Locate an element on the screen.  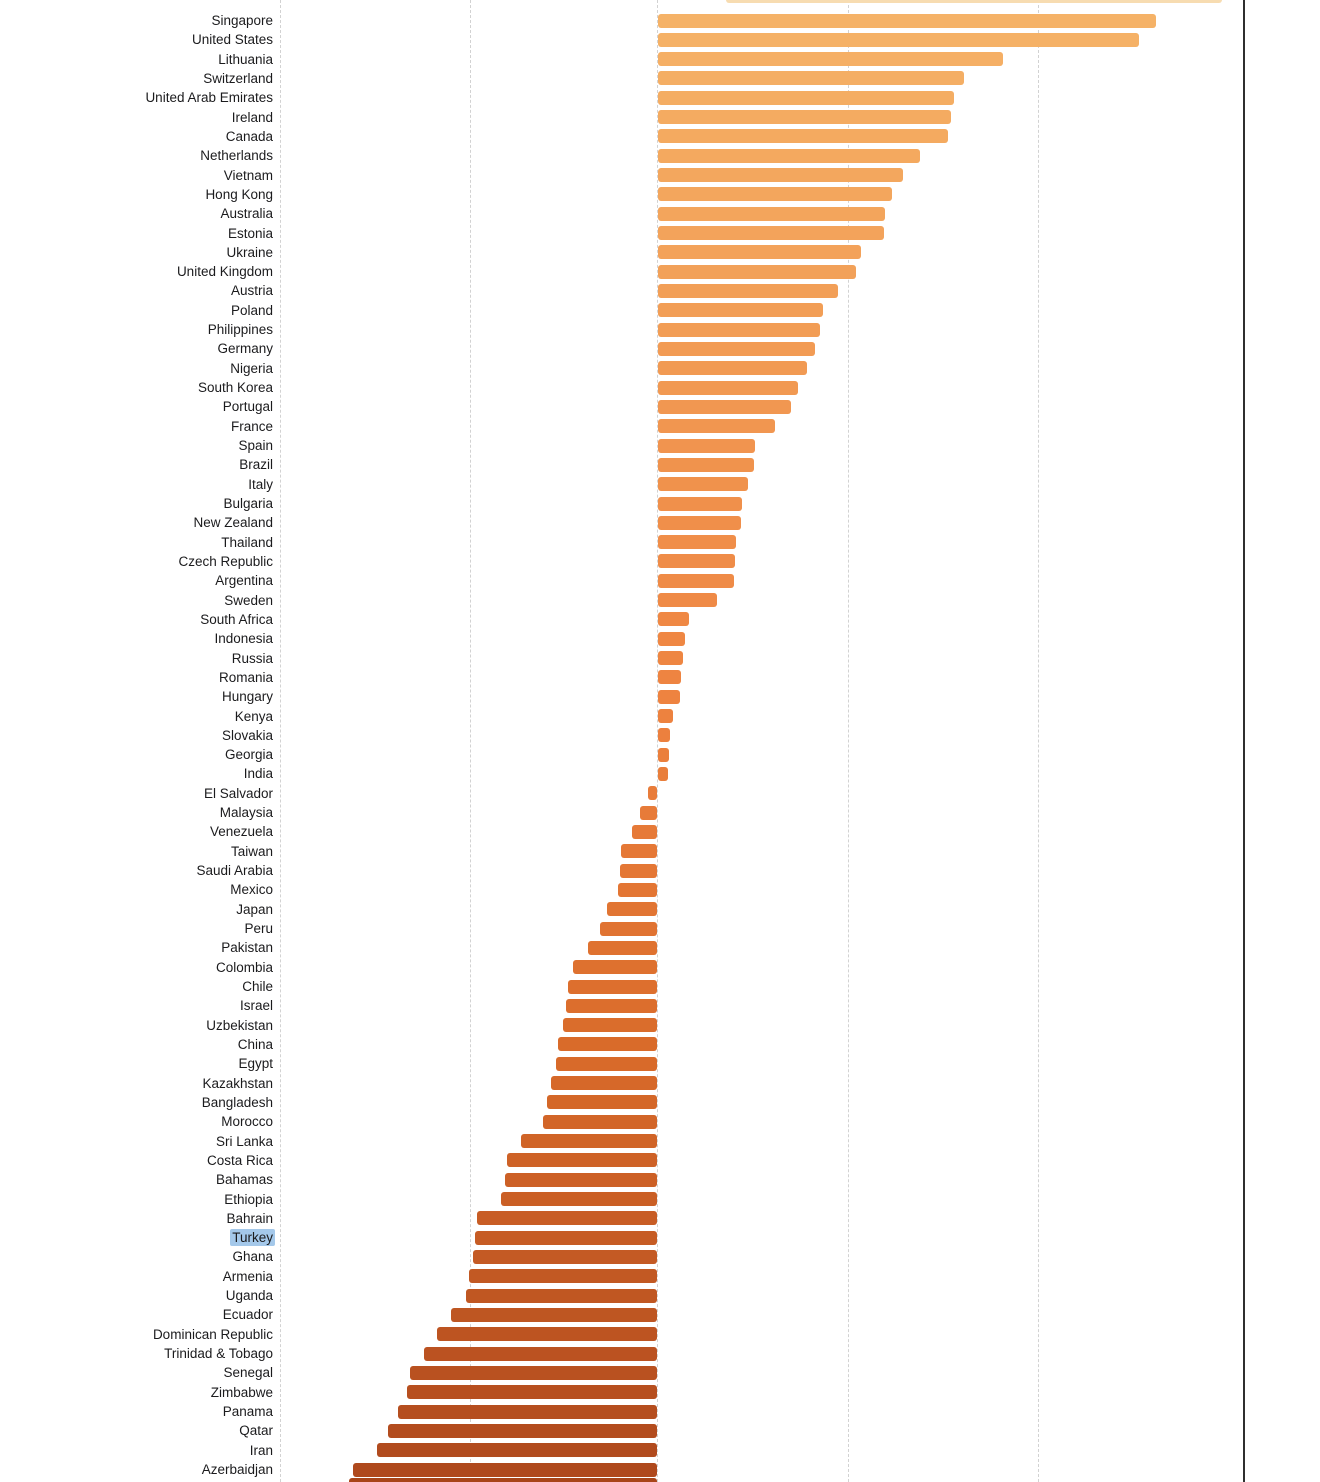
row-label-ghana: Ghana is located at coordinates (252, 1257).